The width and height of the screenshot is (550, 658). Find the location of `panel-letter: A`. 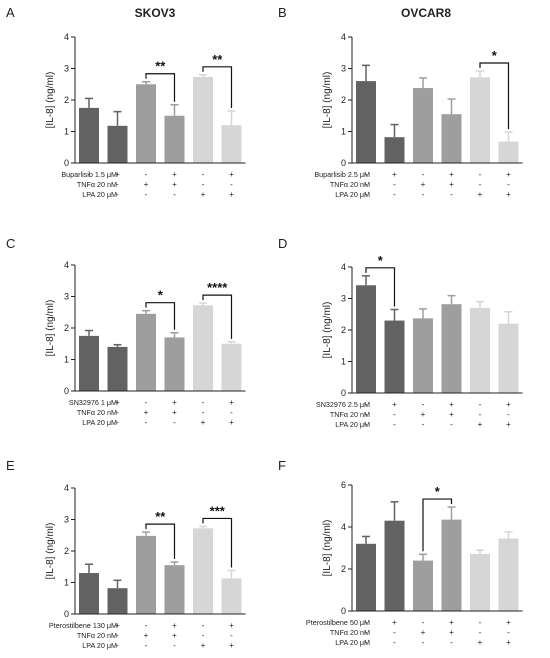

panel-letter: A is located at coordinates (10, 12).